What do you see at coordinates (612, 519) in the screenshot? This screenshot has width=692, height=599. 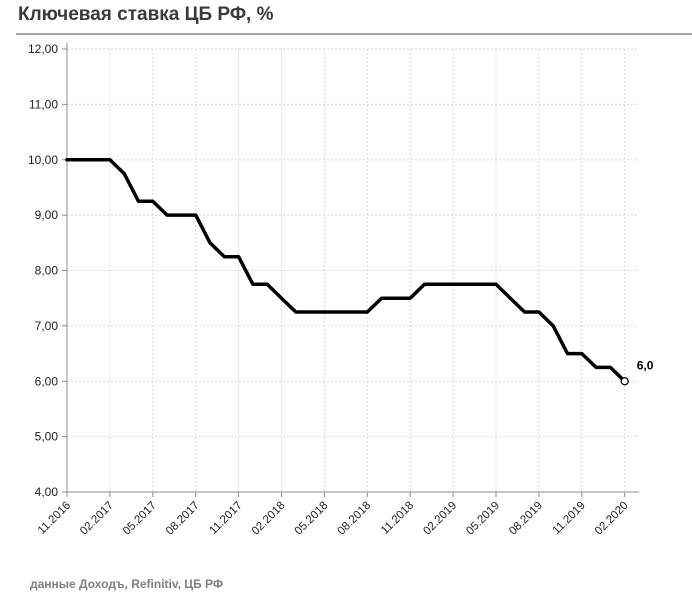 I see `x-tick-label: 02.2020` at bounding box center [612, 519].